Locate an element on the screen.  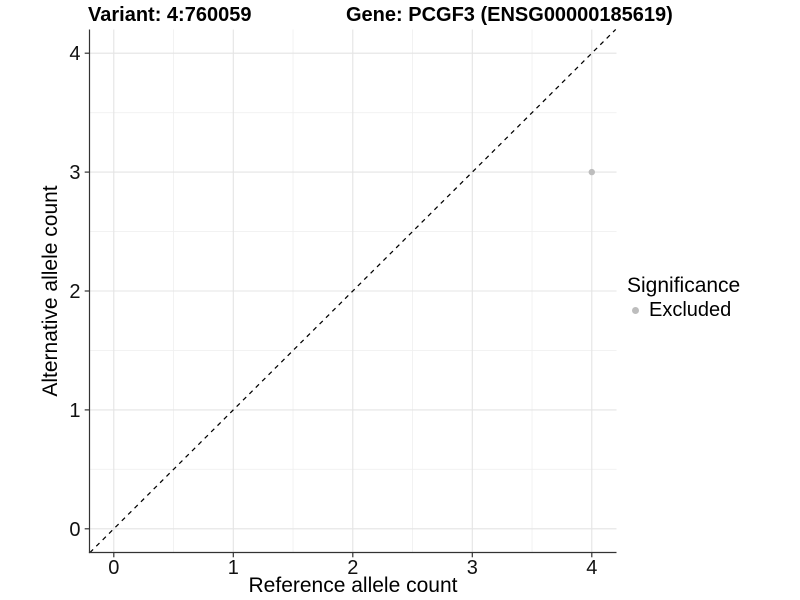
plot-title-gene: Gene: PCGF3 (ENSG00000185619) is located at coordinates (509, 15).